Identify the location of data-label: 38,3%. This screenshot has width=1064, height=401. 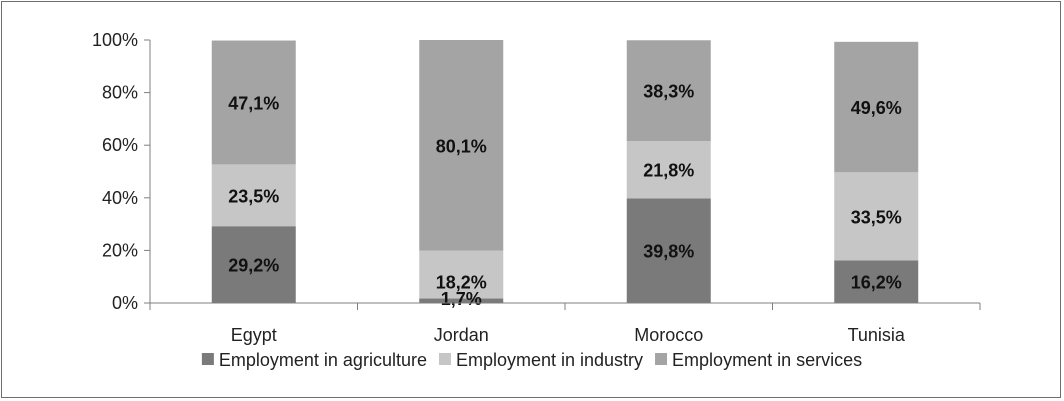
(668, 92).